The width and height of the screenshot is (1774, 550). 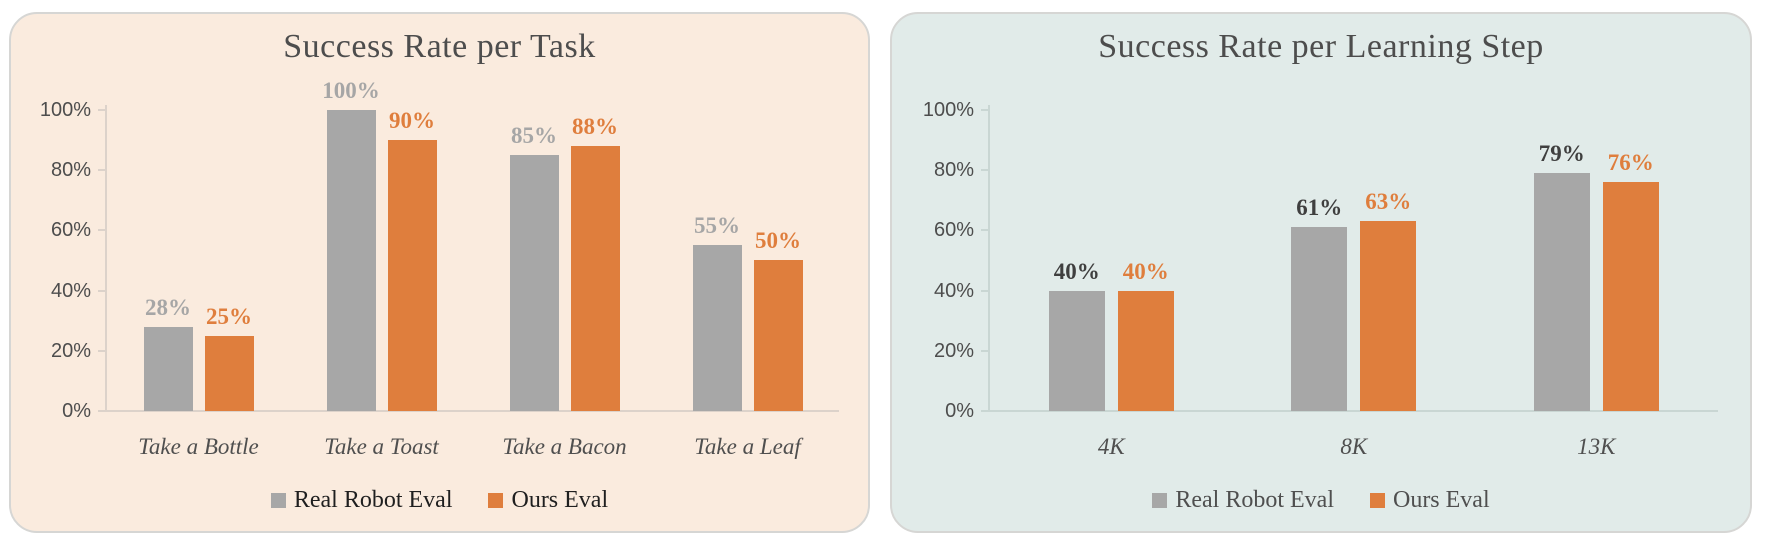 What do you see at coordinates (381, 446) in the screenshot?
I see `category-label: Take a Toast` at bounding box center [381, 446].